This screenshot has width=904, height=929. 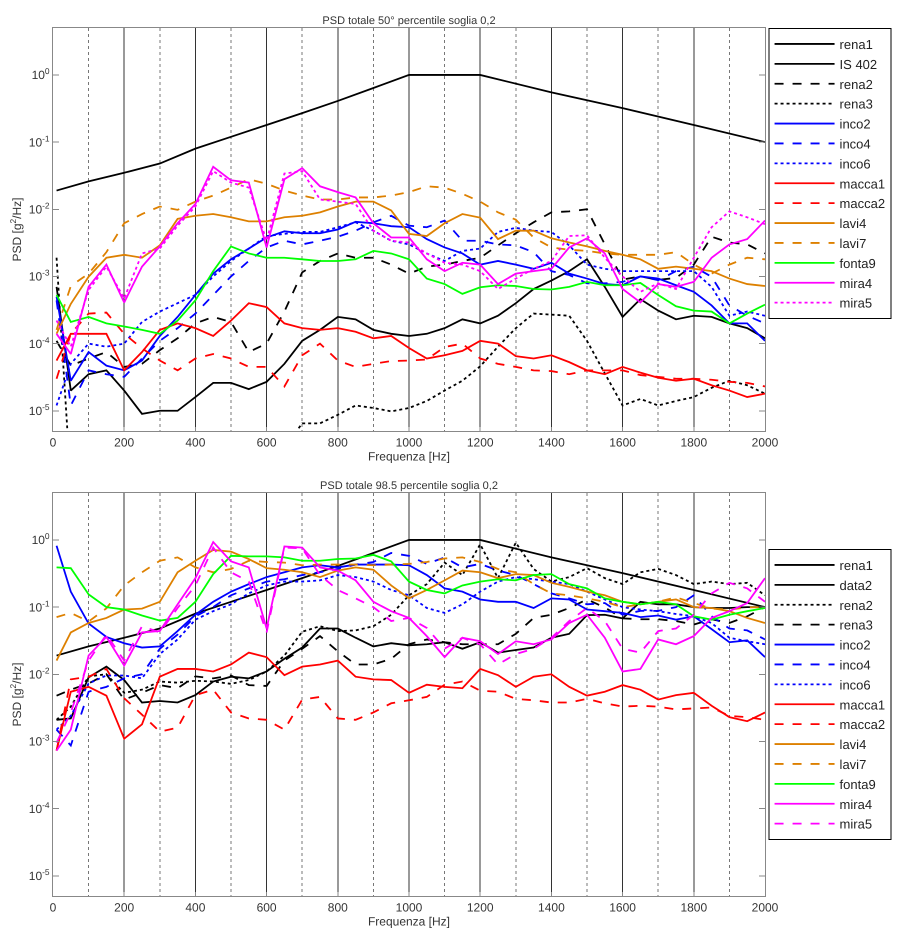 I want to click on chart-title: PSD totale 50° percentile soglia 0,2, so click(x=409, y=21).